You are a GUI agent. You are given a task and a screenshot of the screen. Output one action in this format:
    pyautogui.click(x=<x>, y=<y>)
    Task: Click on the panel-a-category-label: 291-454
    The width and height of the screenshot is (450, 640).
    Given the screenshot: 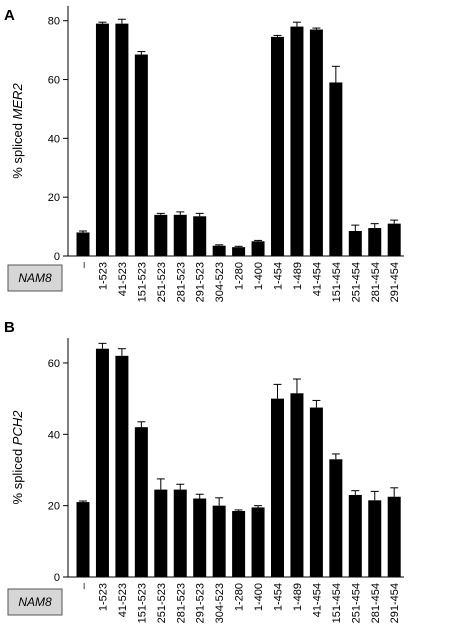 What is the action you would take?
    pyautogui.click(x=395, y=282)
    